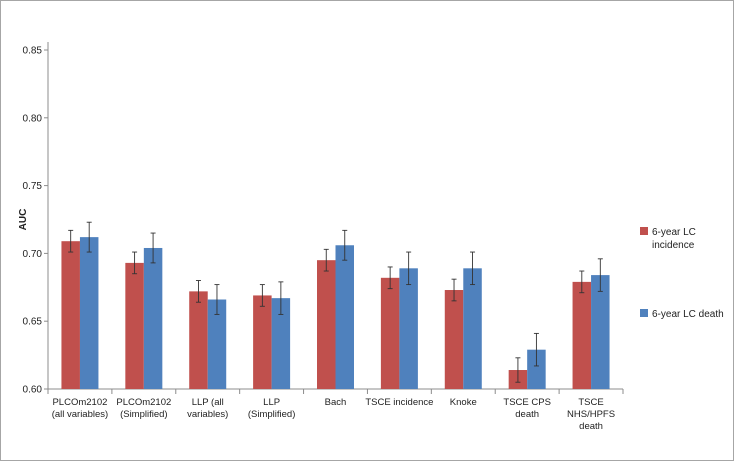 The width and height of the screenshot is (734, 465). I want to click on y-tick-label: 0.75, so click(33, 186).